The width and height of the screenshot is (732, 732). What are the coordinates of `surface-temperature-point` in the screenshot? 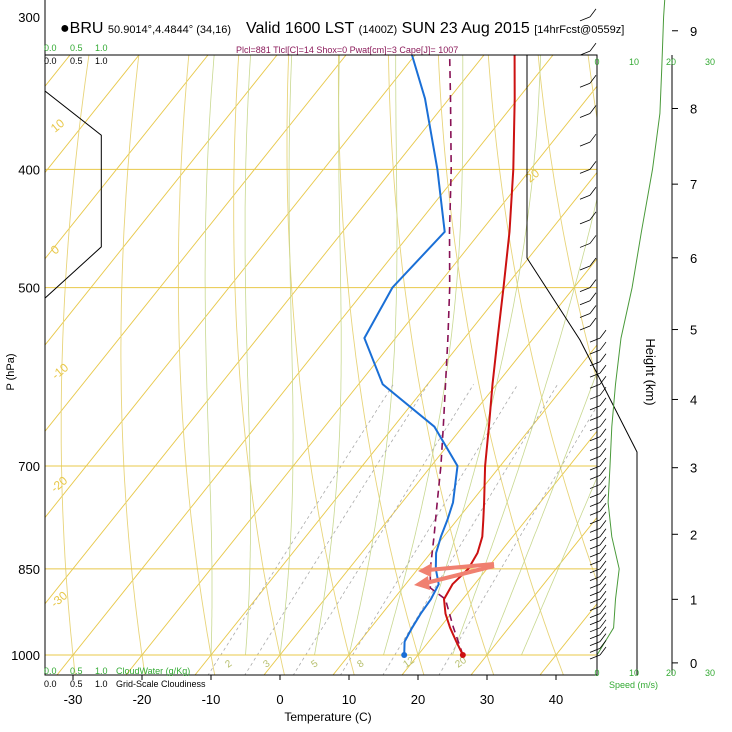 It's located at (462, 655).